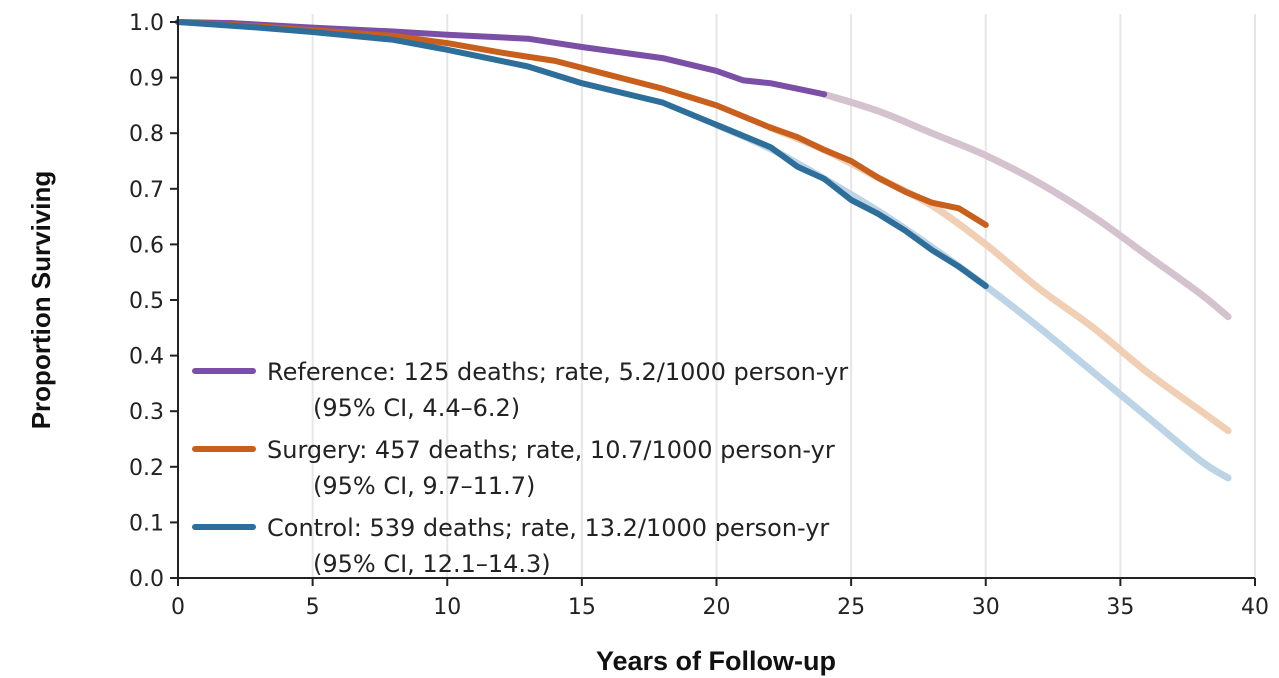 This screenshot has width=1279, height=678. Describe the element at coordinates (313, 607) in the screenshot. I see `x-tick-label: 5` at that location.